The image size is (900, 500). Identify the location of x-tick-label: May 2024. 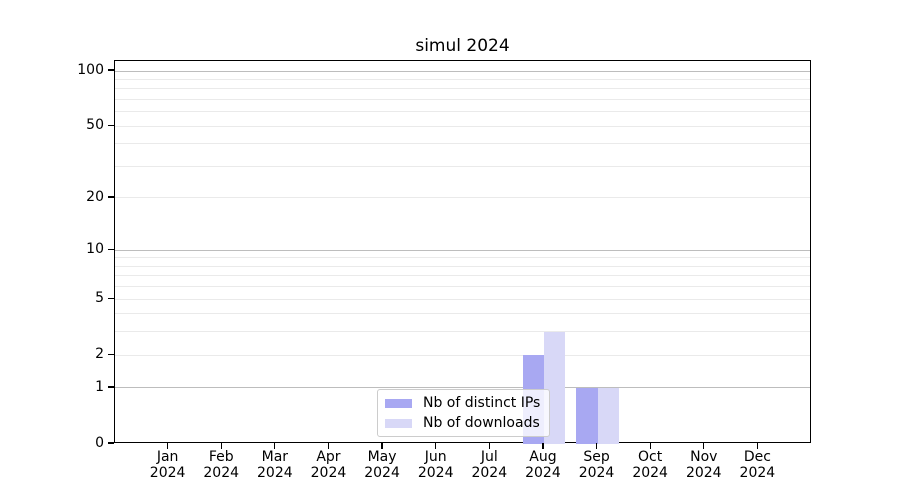
(382, 465).